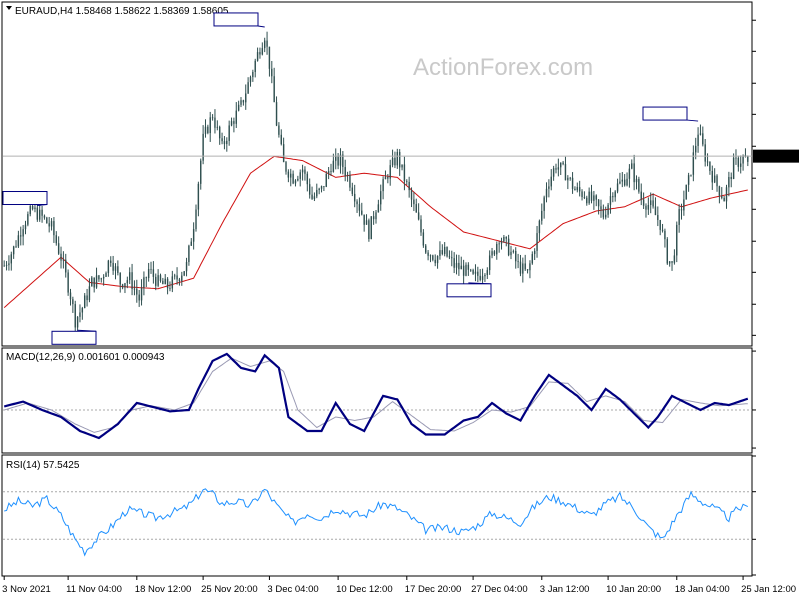  What do you see at coordinates (768, 589) in the screenshot?
I see `x-tick-label: 25 Jan 12:00` at bounding box center [768, 589].